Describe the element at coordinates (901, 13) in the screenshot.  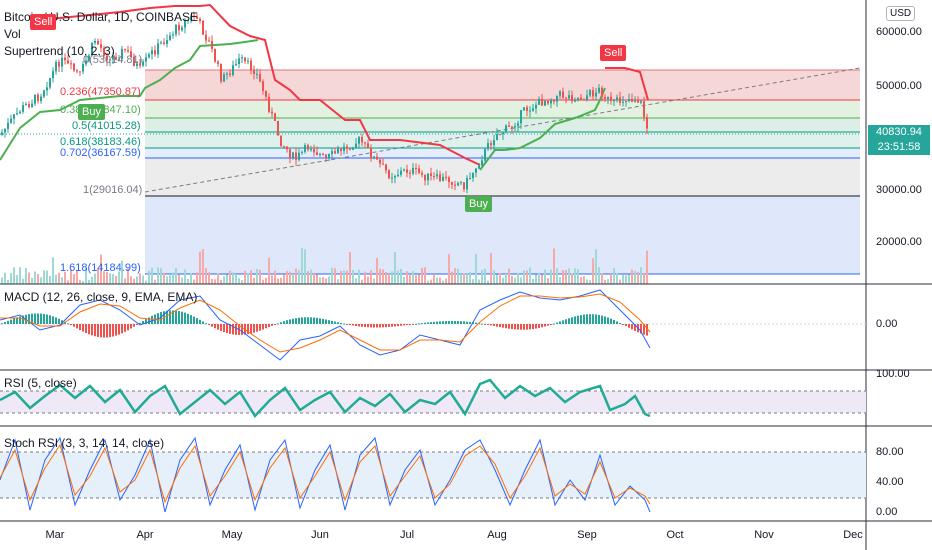
I see `currency-button: USD` at that location.